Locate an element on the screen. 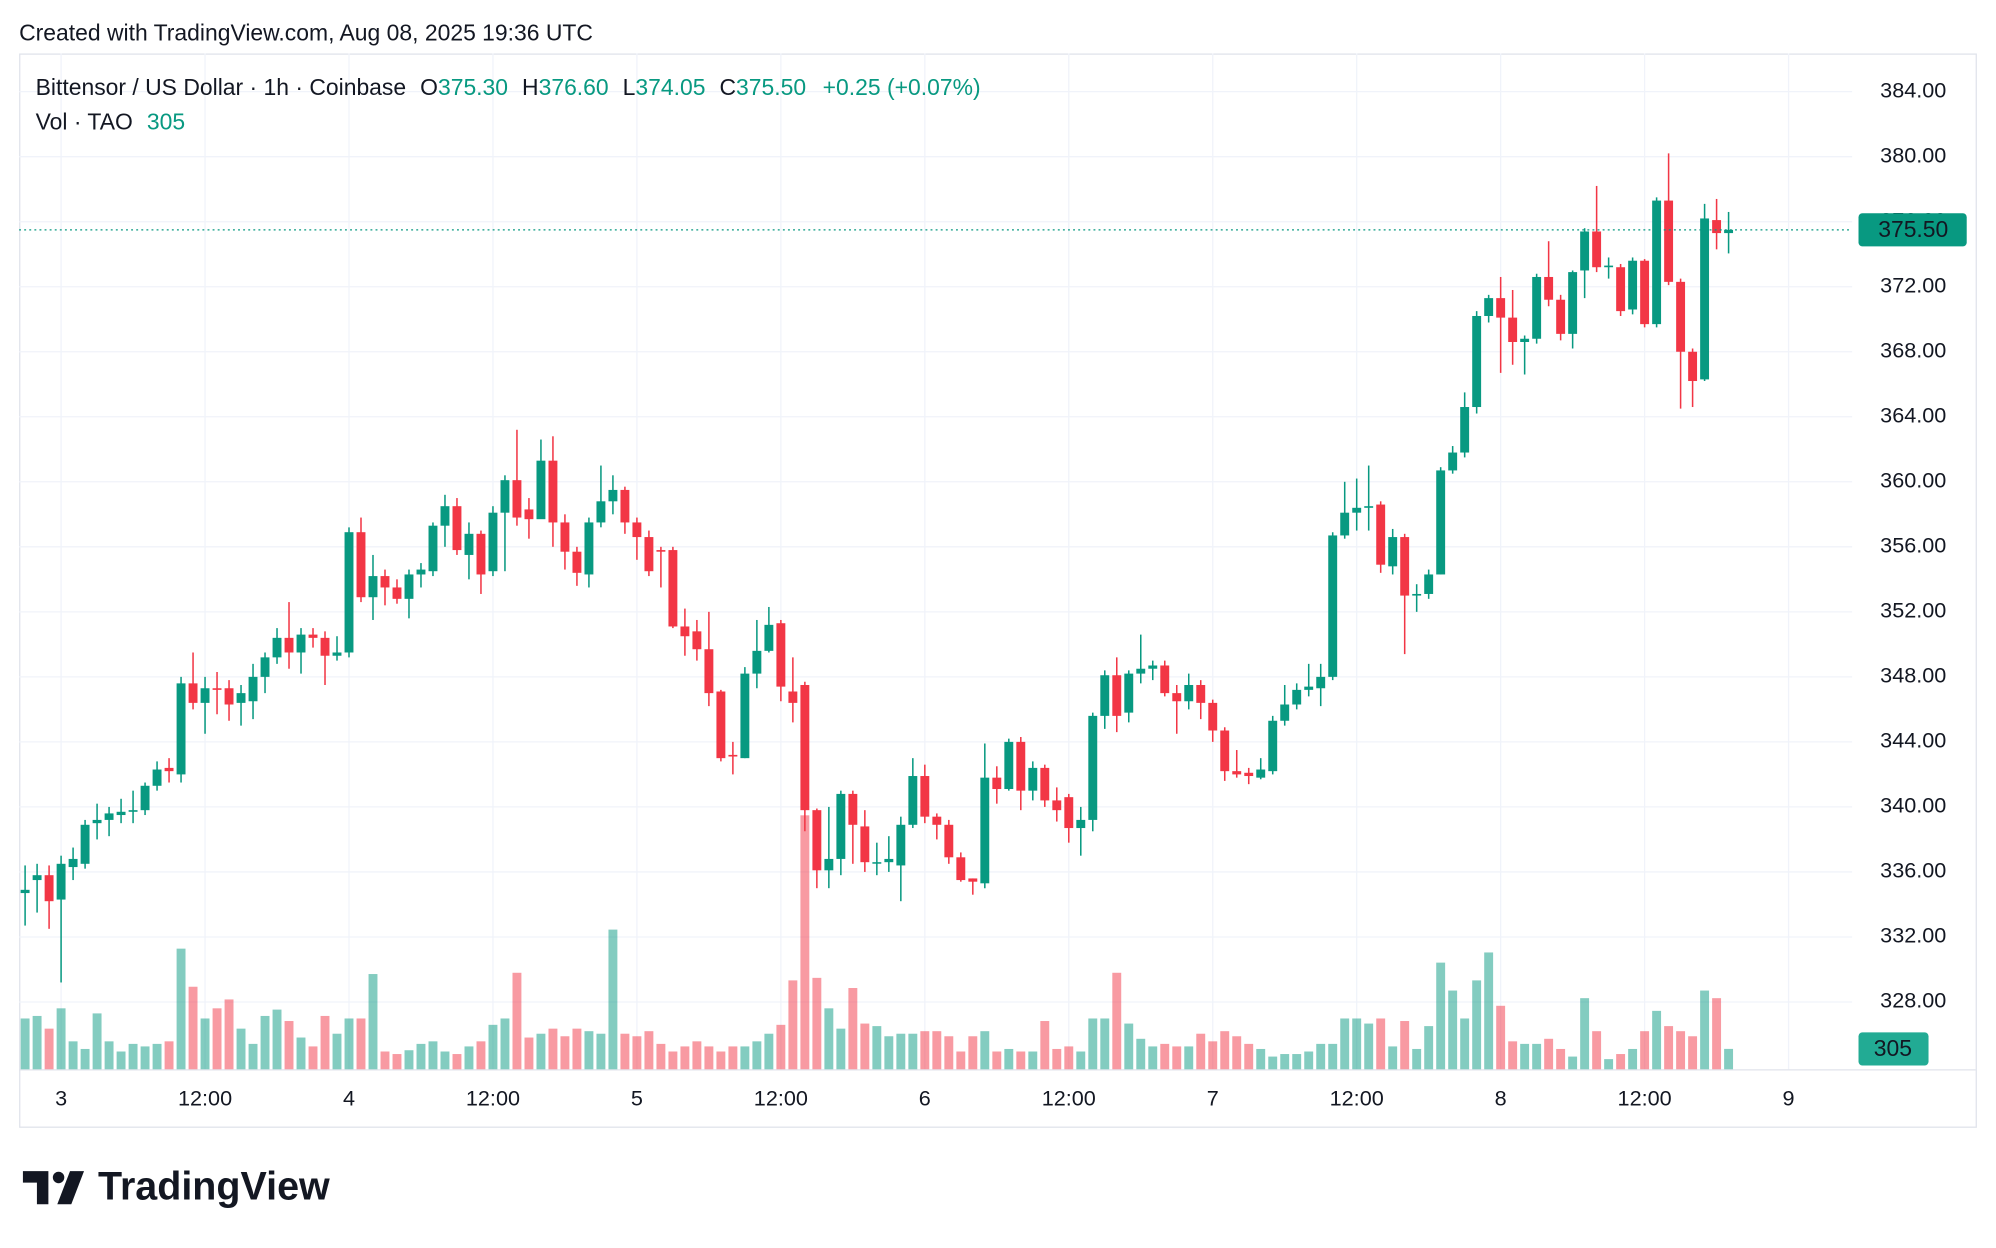 This screenshot has height=1248, width=1996. x-tick-label: 5 is located at coordinates (637, 1098).